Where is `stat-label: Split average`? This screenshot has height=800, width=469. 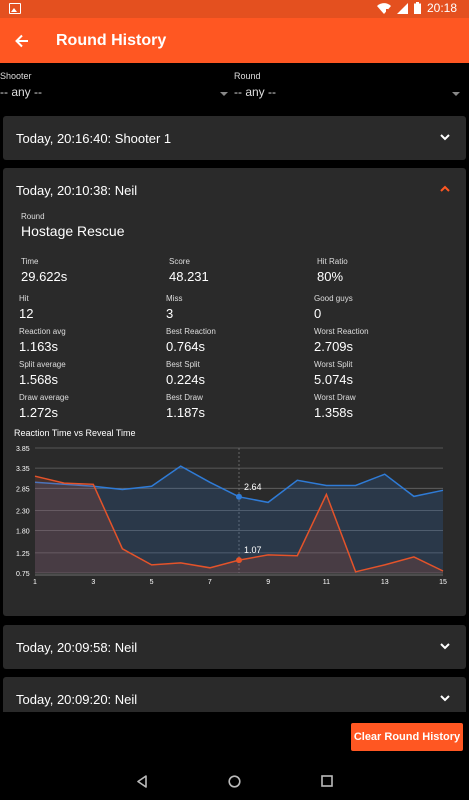 stat-label: Split average is located at coordinates (42, 364).